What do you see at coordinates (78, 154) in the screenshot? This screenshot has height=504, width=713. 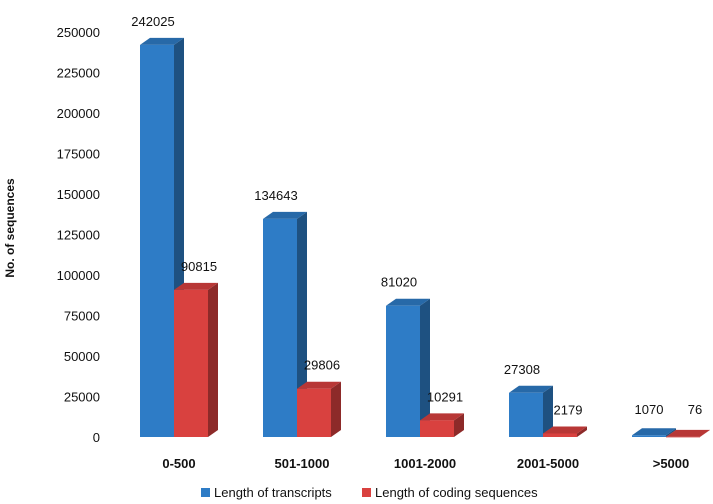 I see `y-tick-label: 175000` at bounding box center [78, 154].